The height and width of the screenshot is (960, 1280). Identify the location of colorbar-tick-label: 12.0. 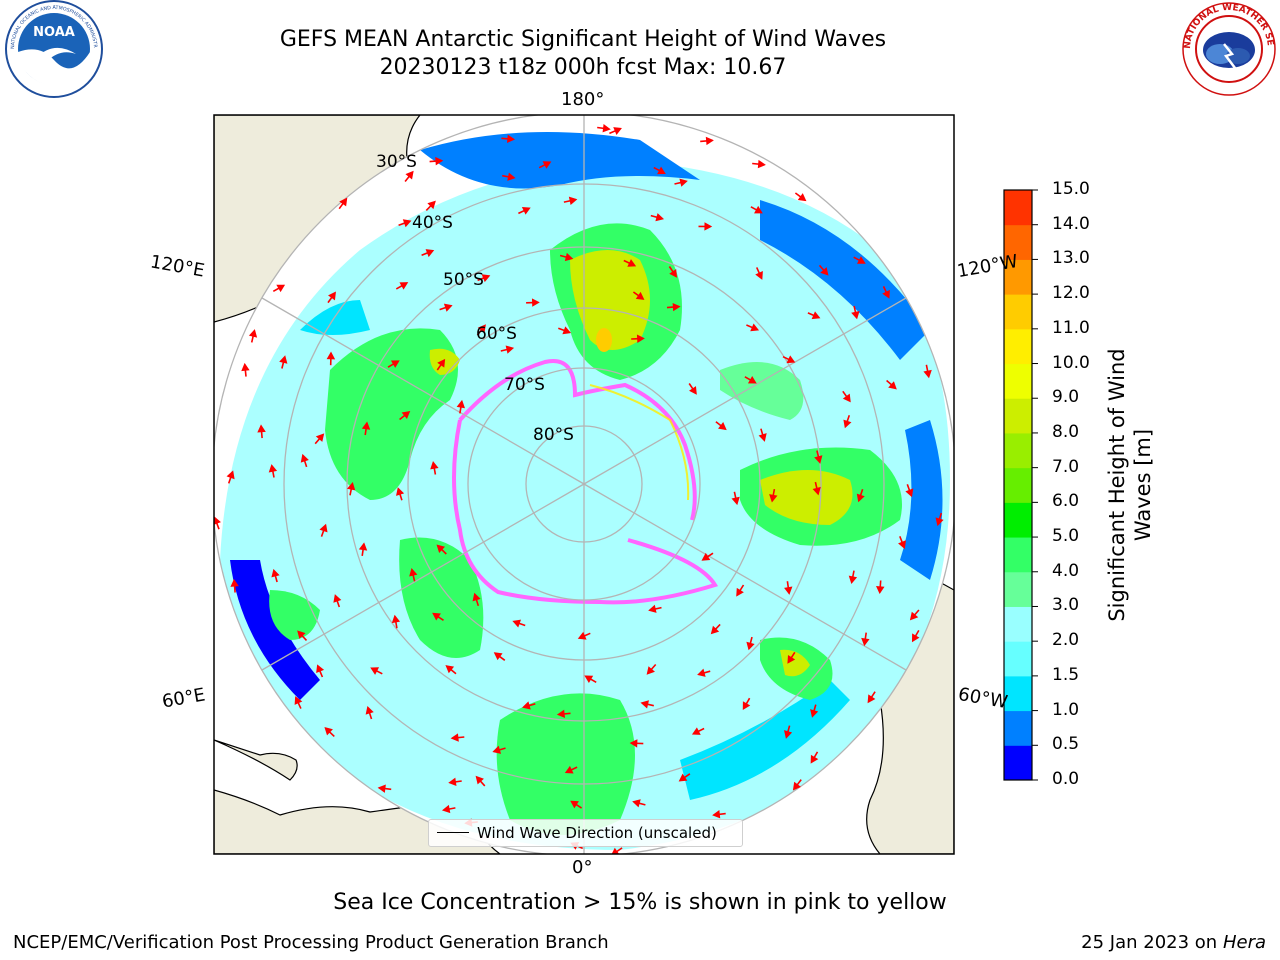
(1071, 293).